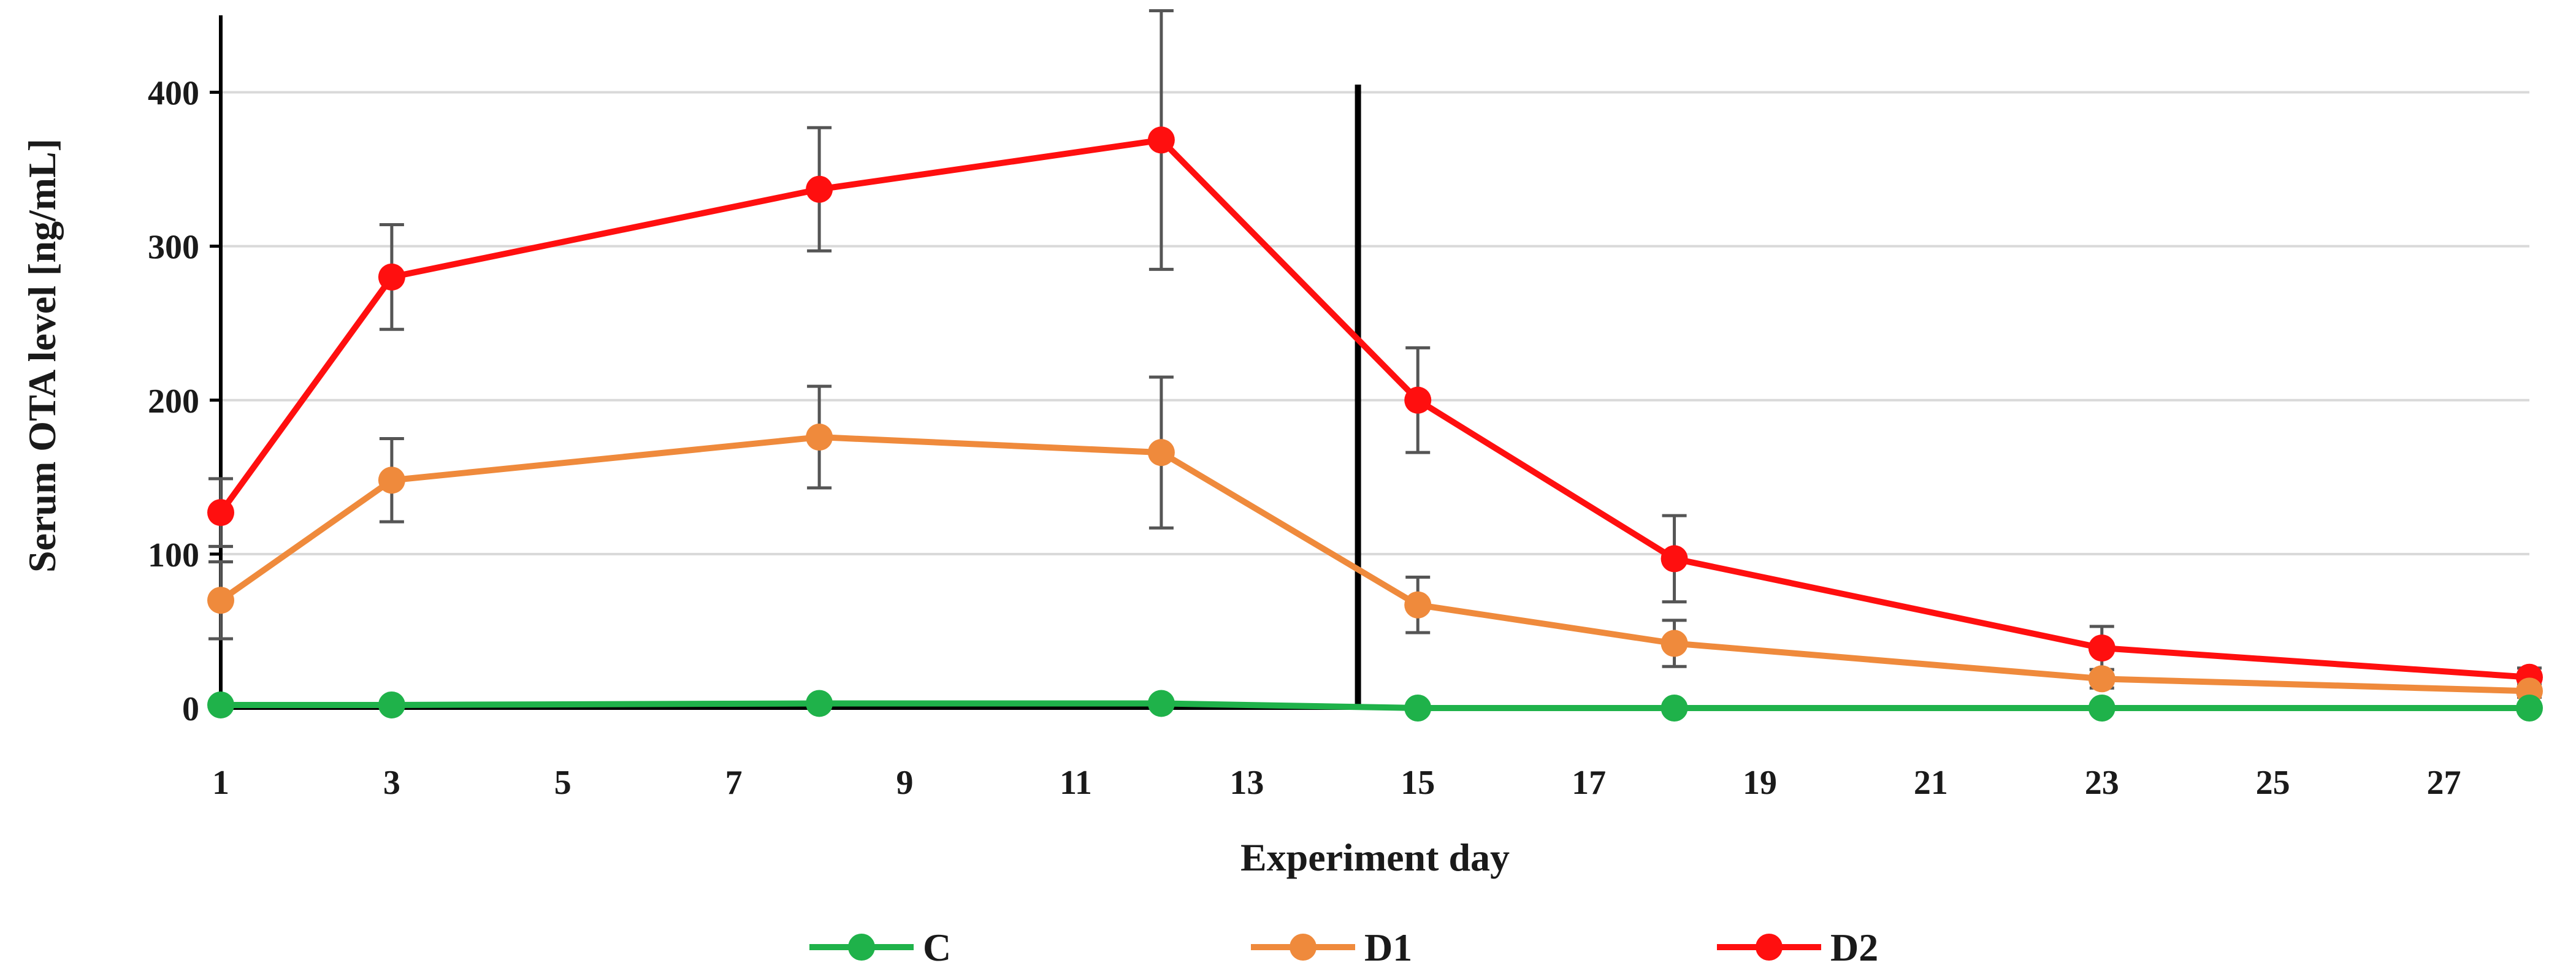  What do you see at coordinates (220, 783) in the screenshot?
I see `x-tick-label: 1` at bounding box center [220, 783].